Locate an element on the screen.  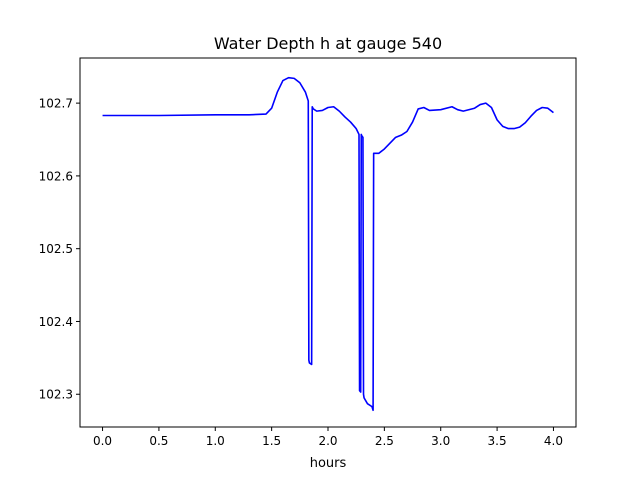
x-tick-label: 0.0 is located at coordinates (102, 441).